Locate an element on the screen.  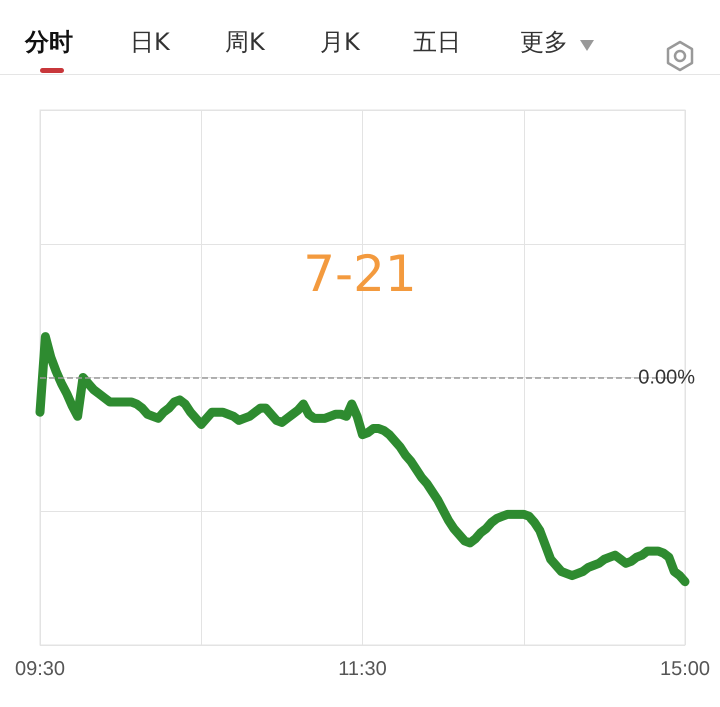
text: 分时 is located at coordinates (49, 42).